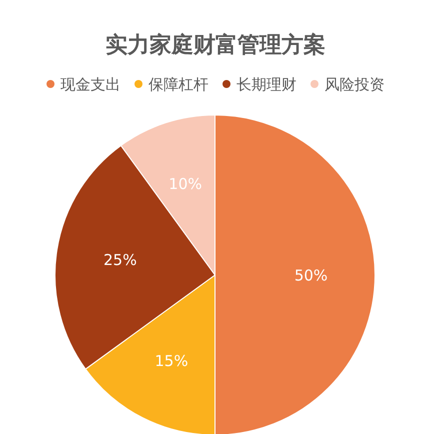 This screenshot has width=431, height=434. Describe the element at coordinates (216, 45) in the screenshot. I see `chart-title: 实力家庭财富管理方案` at that location.